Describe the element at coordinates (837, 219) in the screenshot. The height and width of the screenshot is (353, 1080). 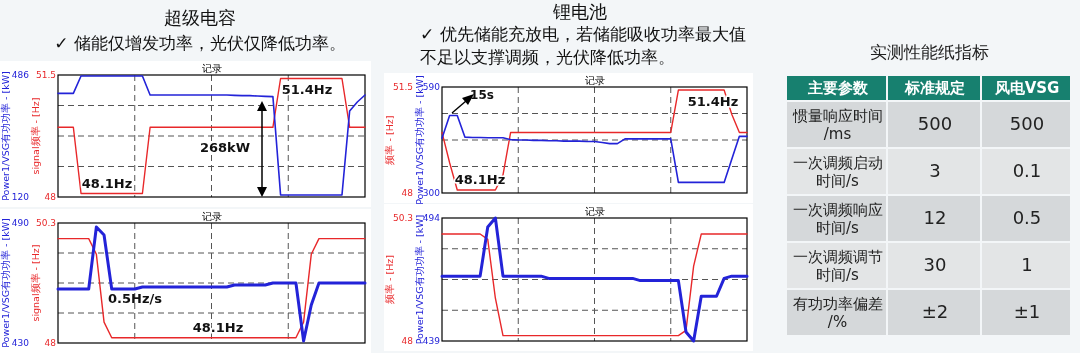
I see `category-label: 一次调频响应时间/s` at that location.